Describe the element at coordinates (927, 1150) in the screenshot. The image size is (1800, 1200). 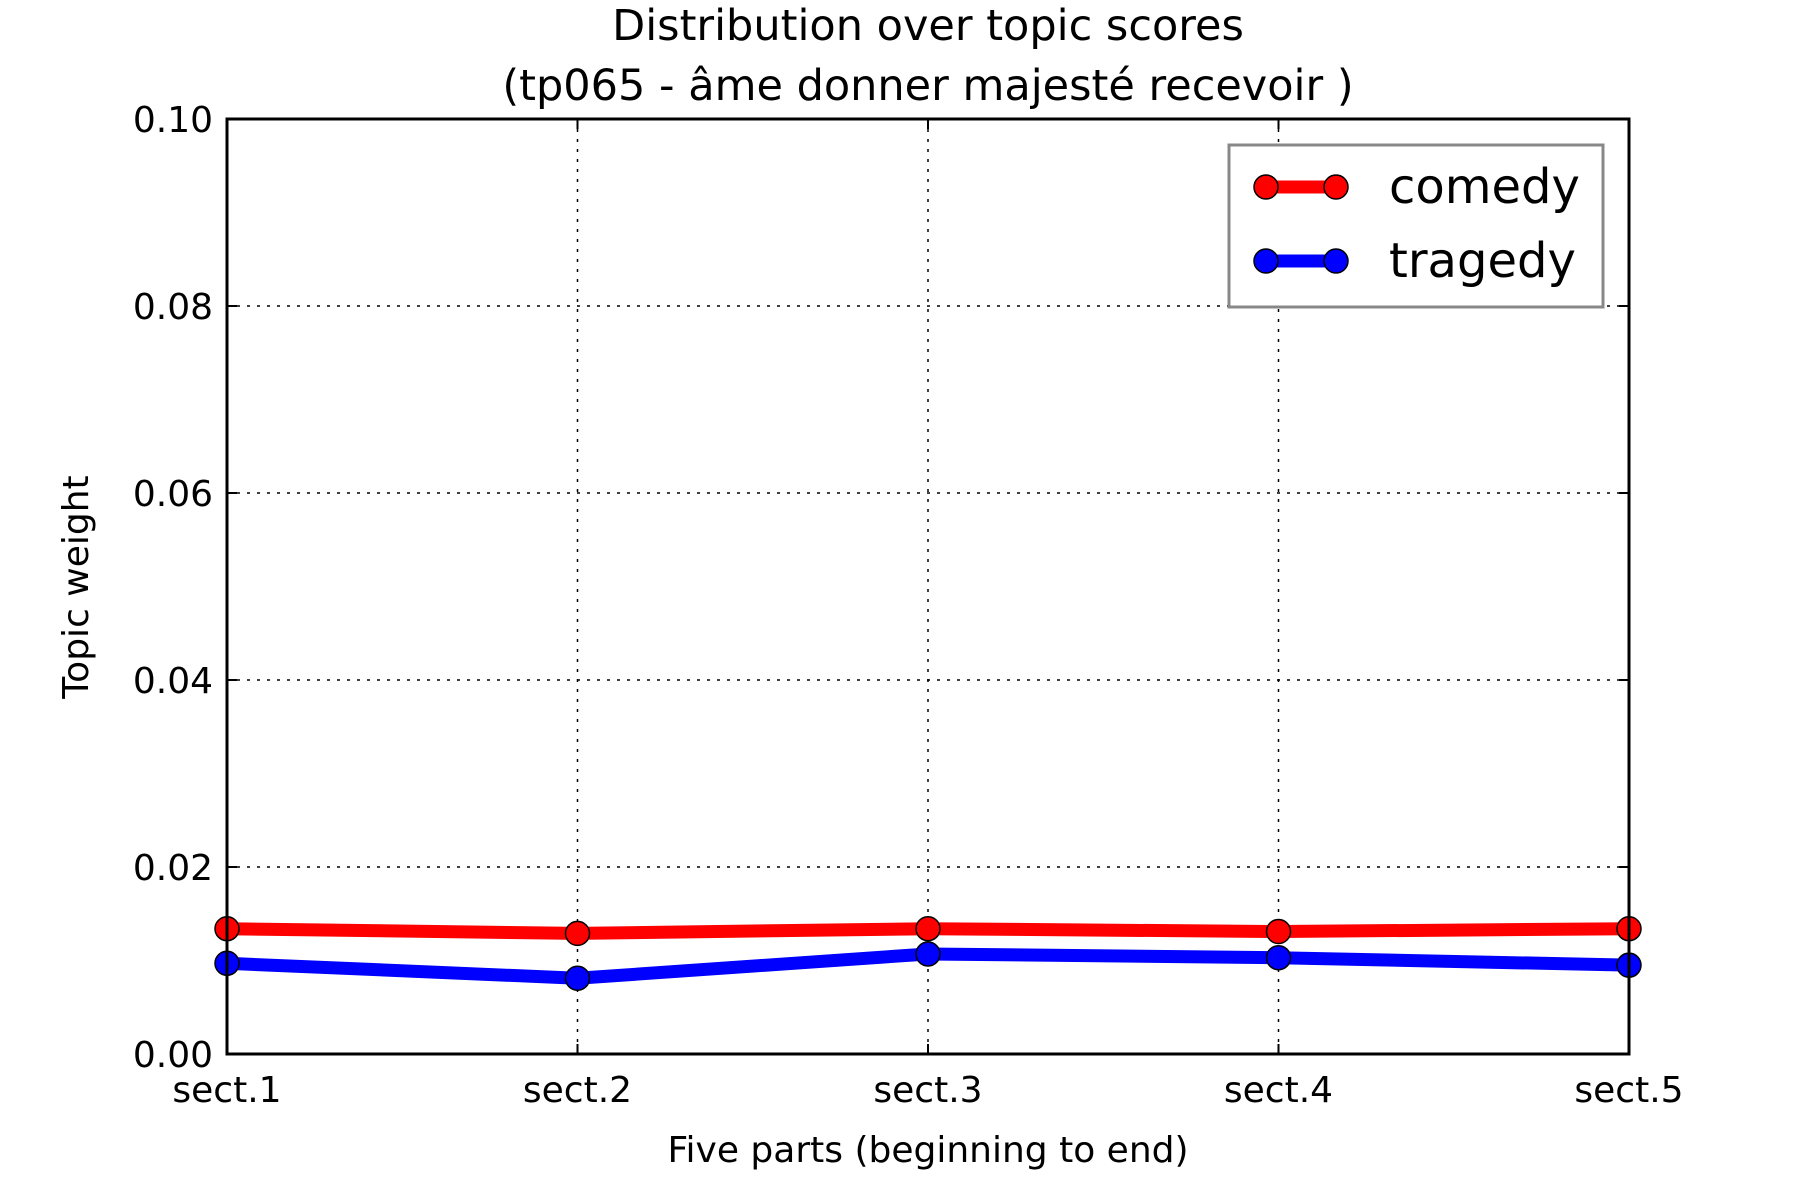
I see `x-axis-label: Five parts (beginning to end)` at that location.